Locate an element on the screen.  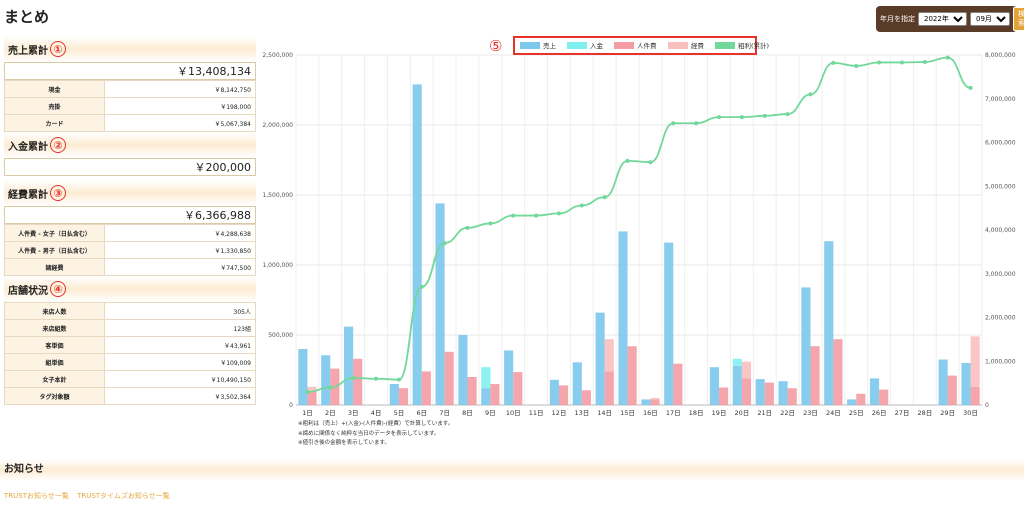
month-select: 09月 is located at coordinates (990, 19).